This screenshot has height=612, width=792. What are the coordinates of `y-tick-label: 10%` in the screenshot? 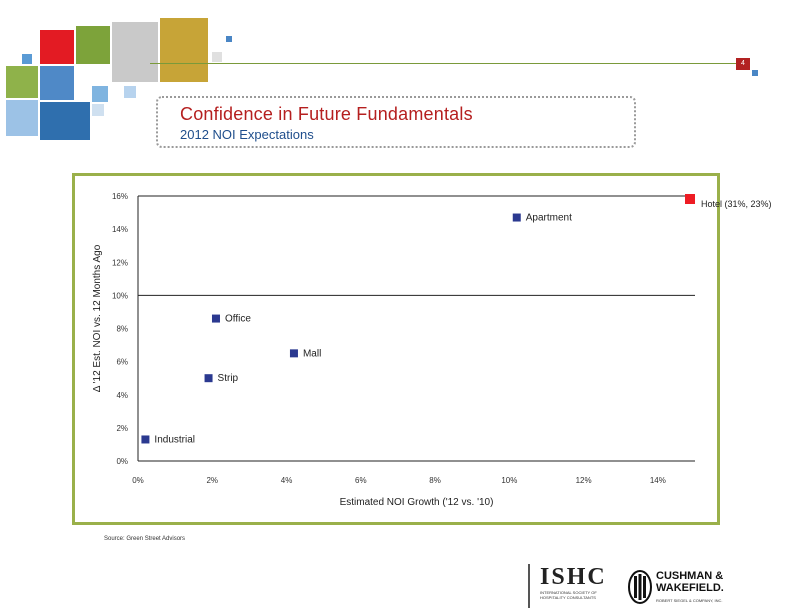 It's located at (120, 295).